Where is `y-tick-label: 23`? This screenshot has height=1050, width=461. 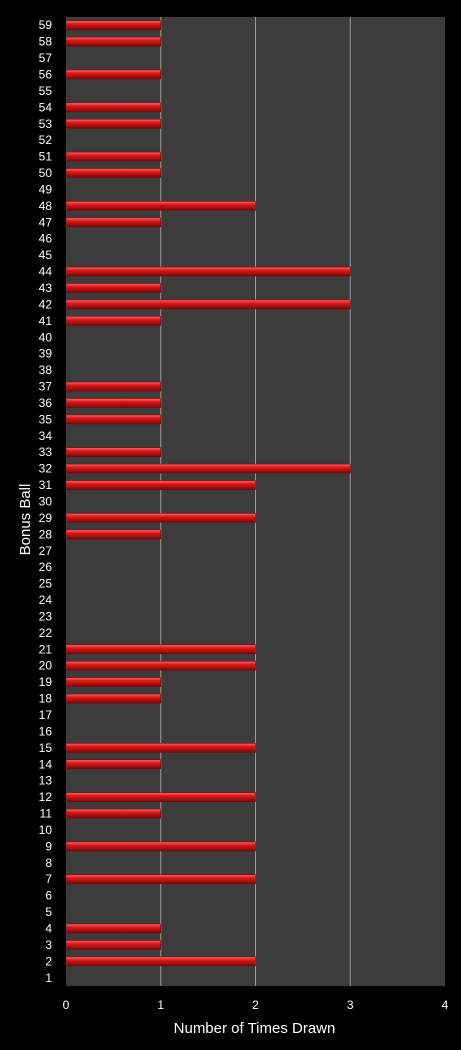 y-tick-label: 23 is located at coordinates (46, 616).